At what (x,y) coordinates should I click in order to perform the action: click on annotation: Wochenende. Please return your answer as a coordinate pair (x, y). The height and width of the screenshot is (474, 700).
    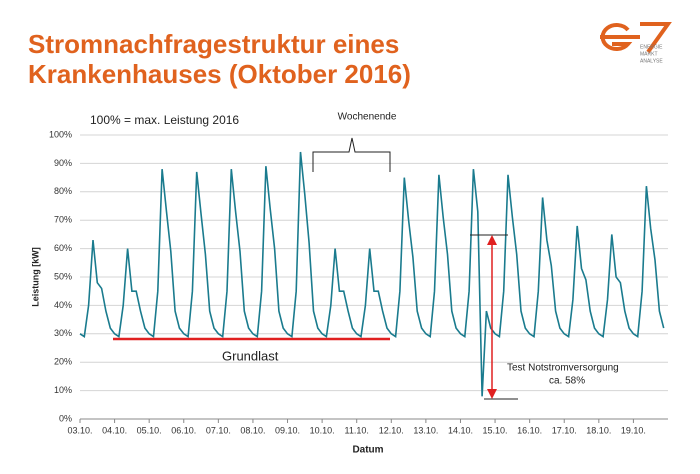
    Looking at the image, I should click on (367, 117).